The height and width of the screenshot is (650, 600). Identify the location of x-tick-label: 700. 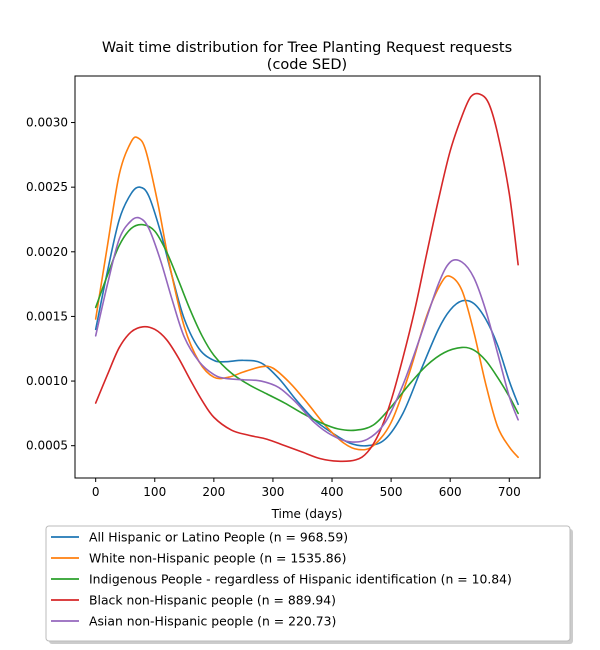
(509, 492).